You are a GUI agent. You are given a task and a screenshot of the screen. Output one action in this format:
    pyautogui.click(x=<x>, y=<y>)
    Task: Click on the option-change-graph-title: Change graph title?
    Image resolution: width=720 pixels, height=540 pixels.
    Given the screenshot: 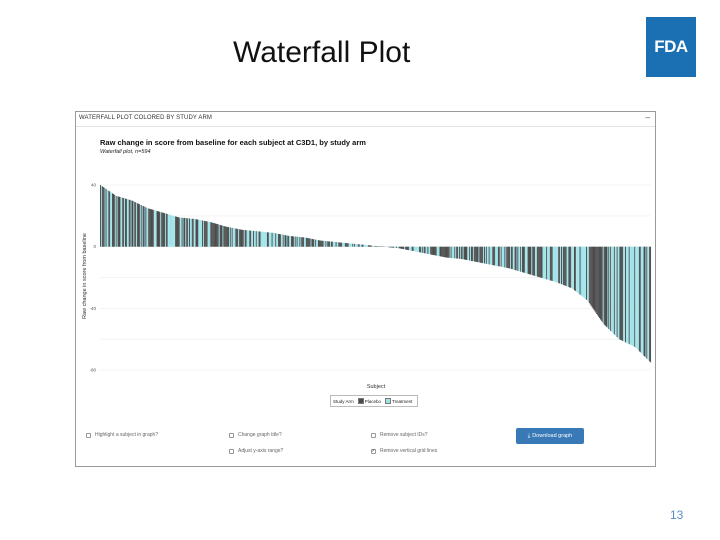 What is the action you would take?
    pyautogui.click(x=255, y=435)
    